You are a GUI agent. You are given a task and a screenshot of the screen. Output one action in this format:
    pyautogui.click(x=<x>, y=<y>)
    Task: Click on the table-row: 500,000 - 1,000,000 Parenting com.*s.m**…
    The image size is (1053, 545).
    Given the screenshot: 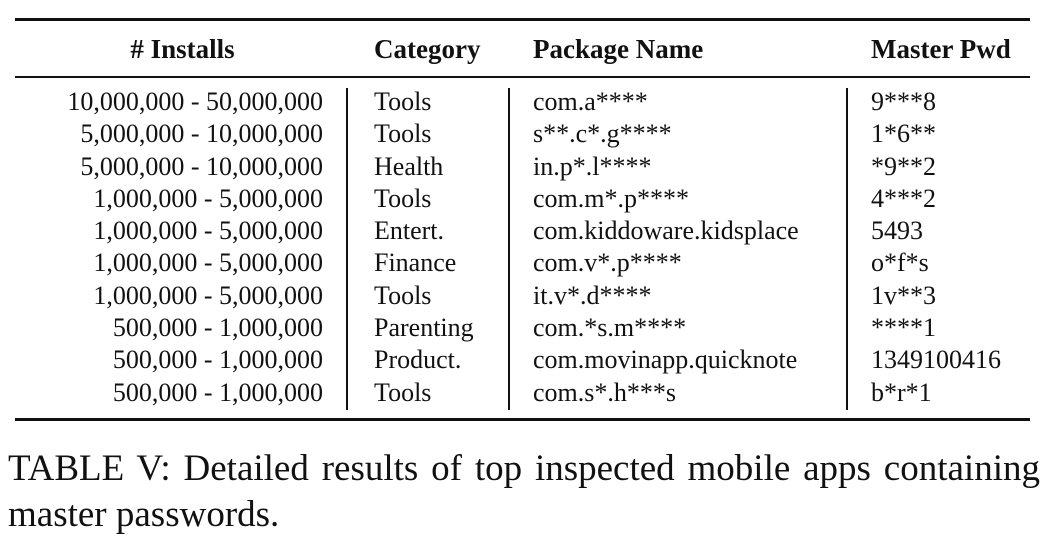 What is the action you would take?
    pyautogui.click(x=526, y=328)
    